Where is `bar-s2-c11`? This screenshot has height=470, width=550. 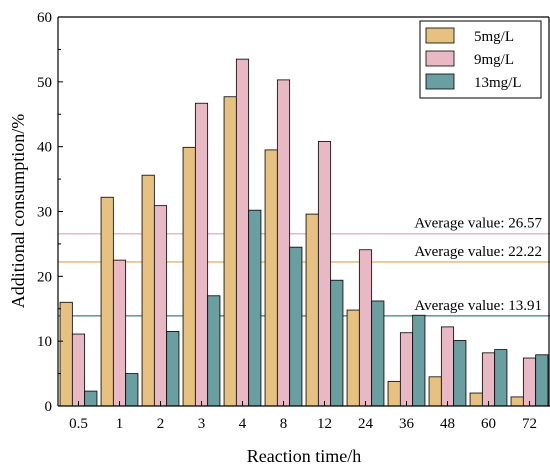
bar-s2-c11 is located at coordinates (542, 380).